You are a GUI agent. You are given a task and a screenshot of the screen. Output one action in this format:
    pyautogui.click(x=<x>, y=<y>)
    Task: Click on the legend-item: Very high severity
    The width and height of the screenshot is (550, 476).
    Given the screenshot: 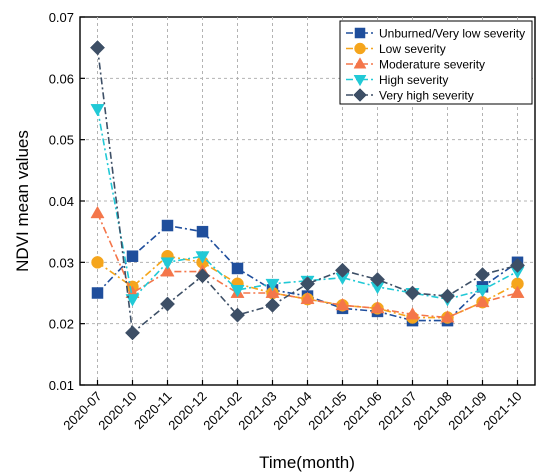 What is the action you would take?
    pyautogui.click(x=410, y=95)
    